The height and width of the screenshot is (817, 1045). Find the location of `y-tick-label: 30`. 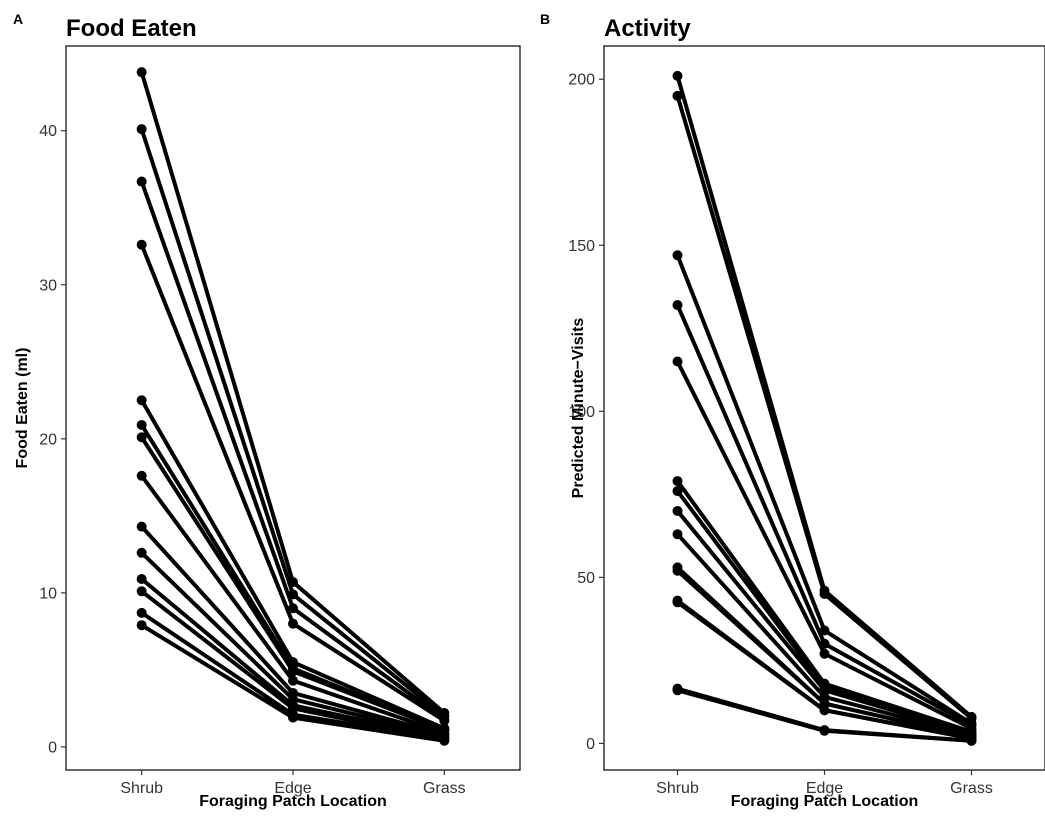

y-tick-label: 30 is located at coordinates (48, 285).